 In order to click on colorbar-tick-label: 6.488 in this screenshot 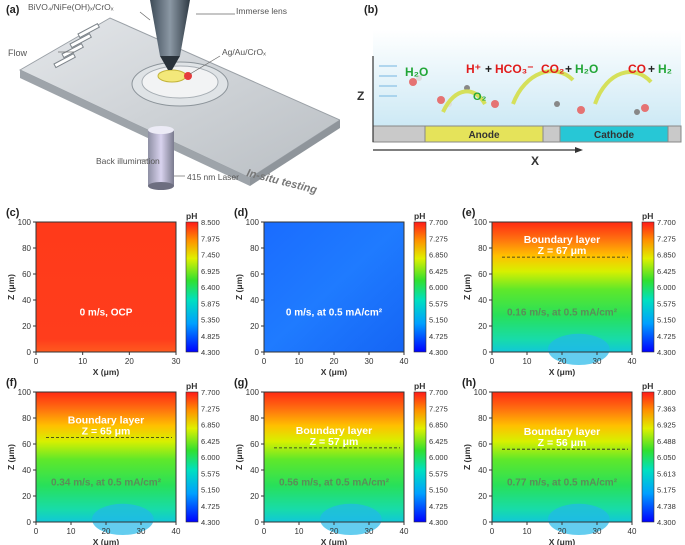, I will do `click(666, 441)`.